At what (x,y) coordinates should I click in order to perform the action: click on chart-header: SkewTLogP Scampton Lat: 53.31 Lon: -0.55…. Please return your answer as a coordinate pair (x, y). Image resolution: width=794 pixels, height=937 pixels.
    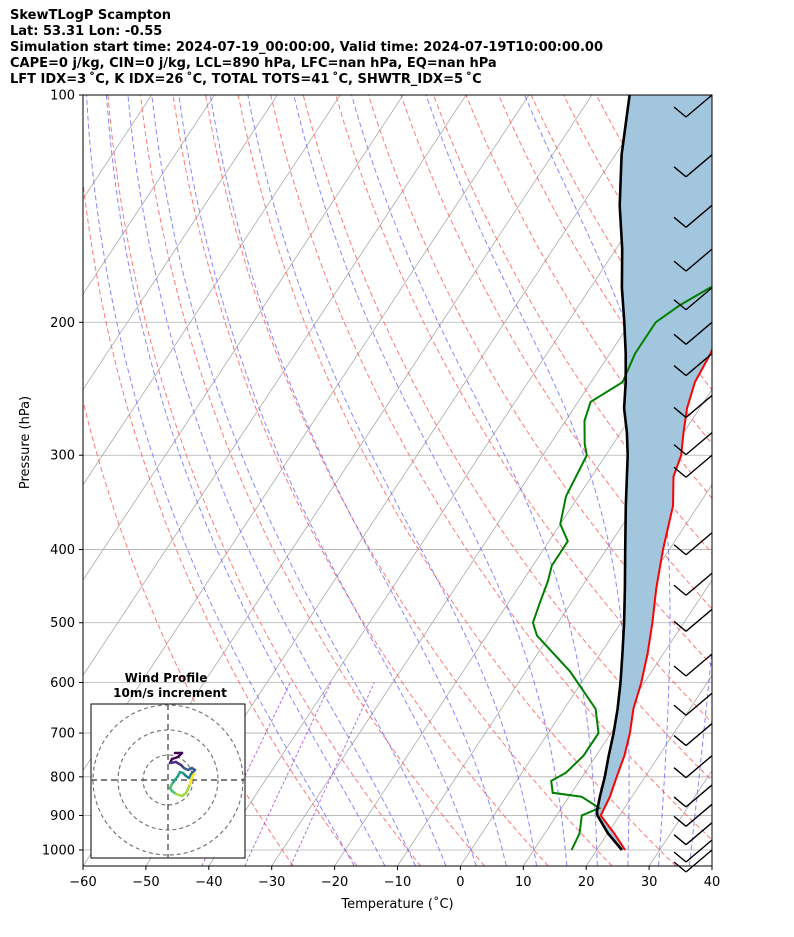
    Looking at the image, I should click on (306, 48).